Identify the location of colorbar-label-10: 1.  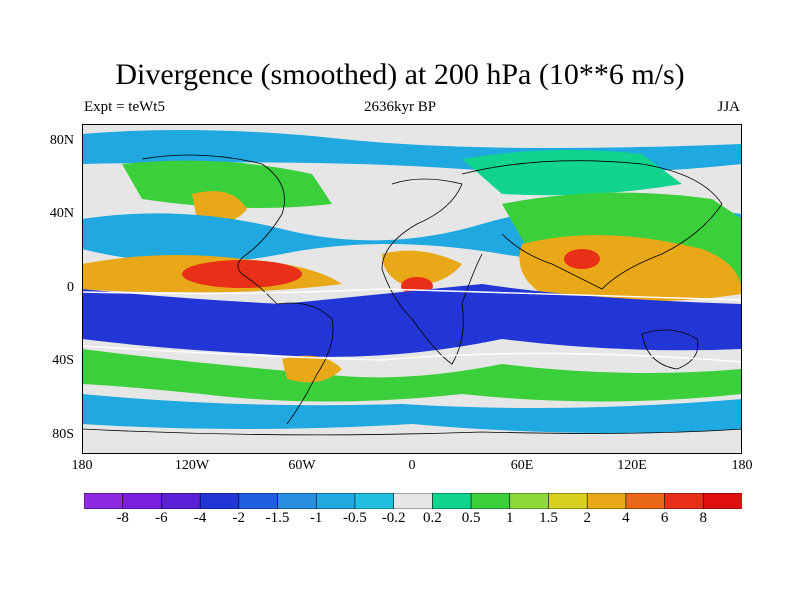
(510, 518).